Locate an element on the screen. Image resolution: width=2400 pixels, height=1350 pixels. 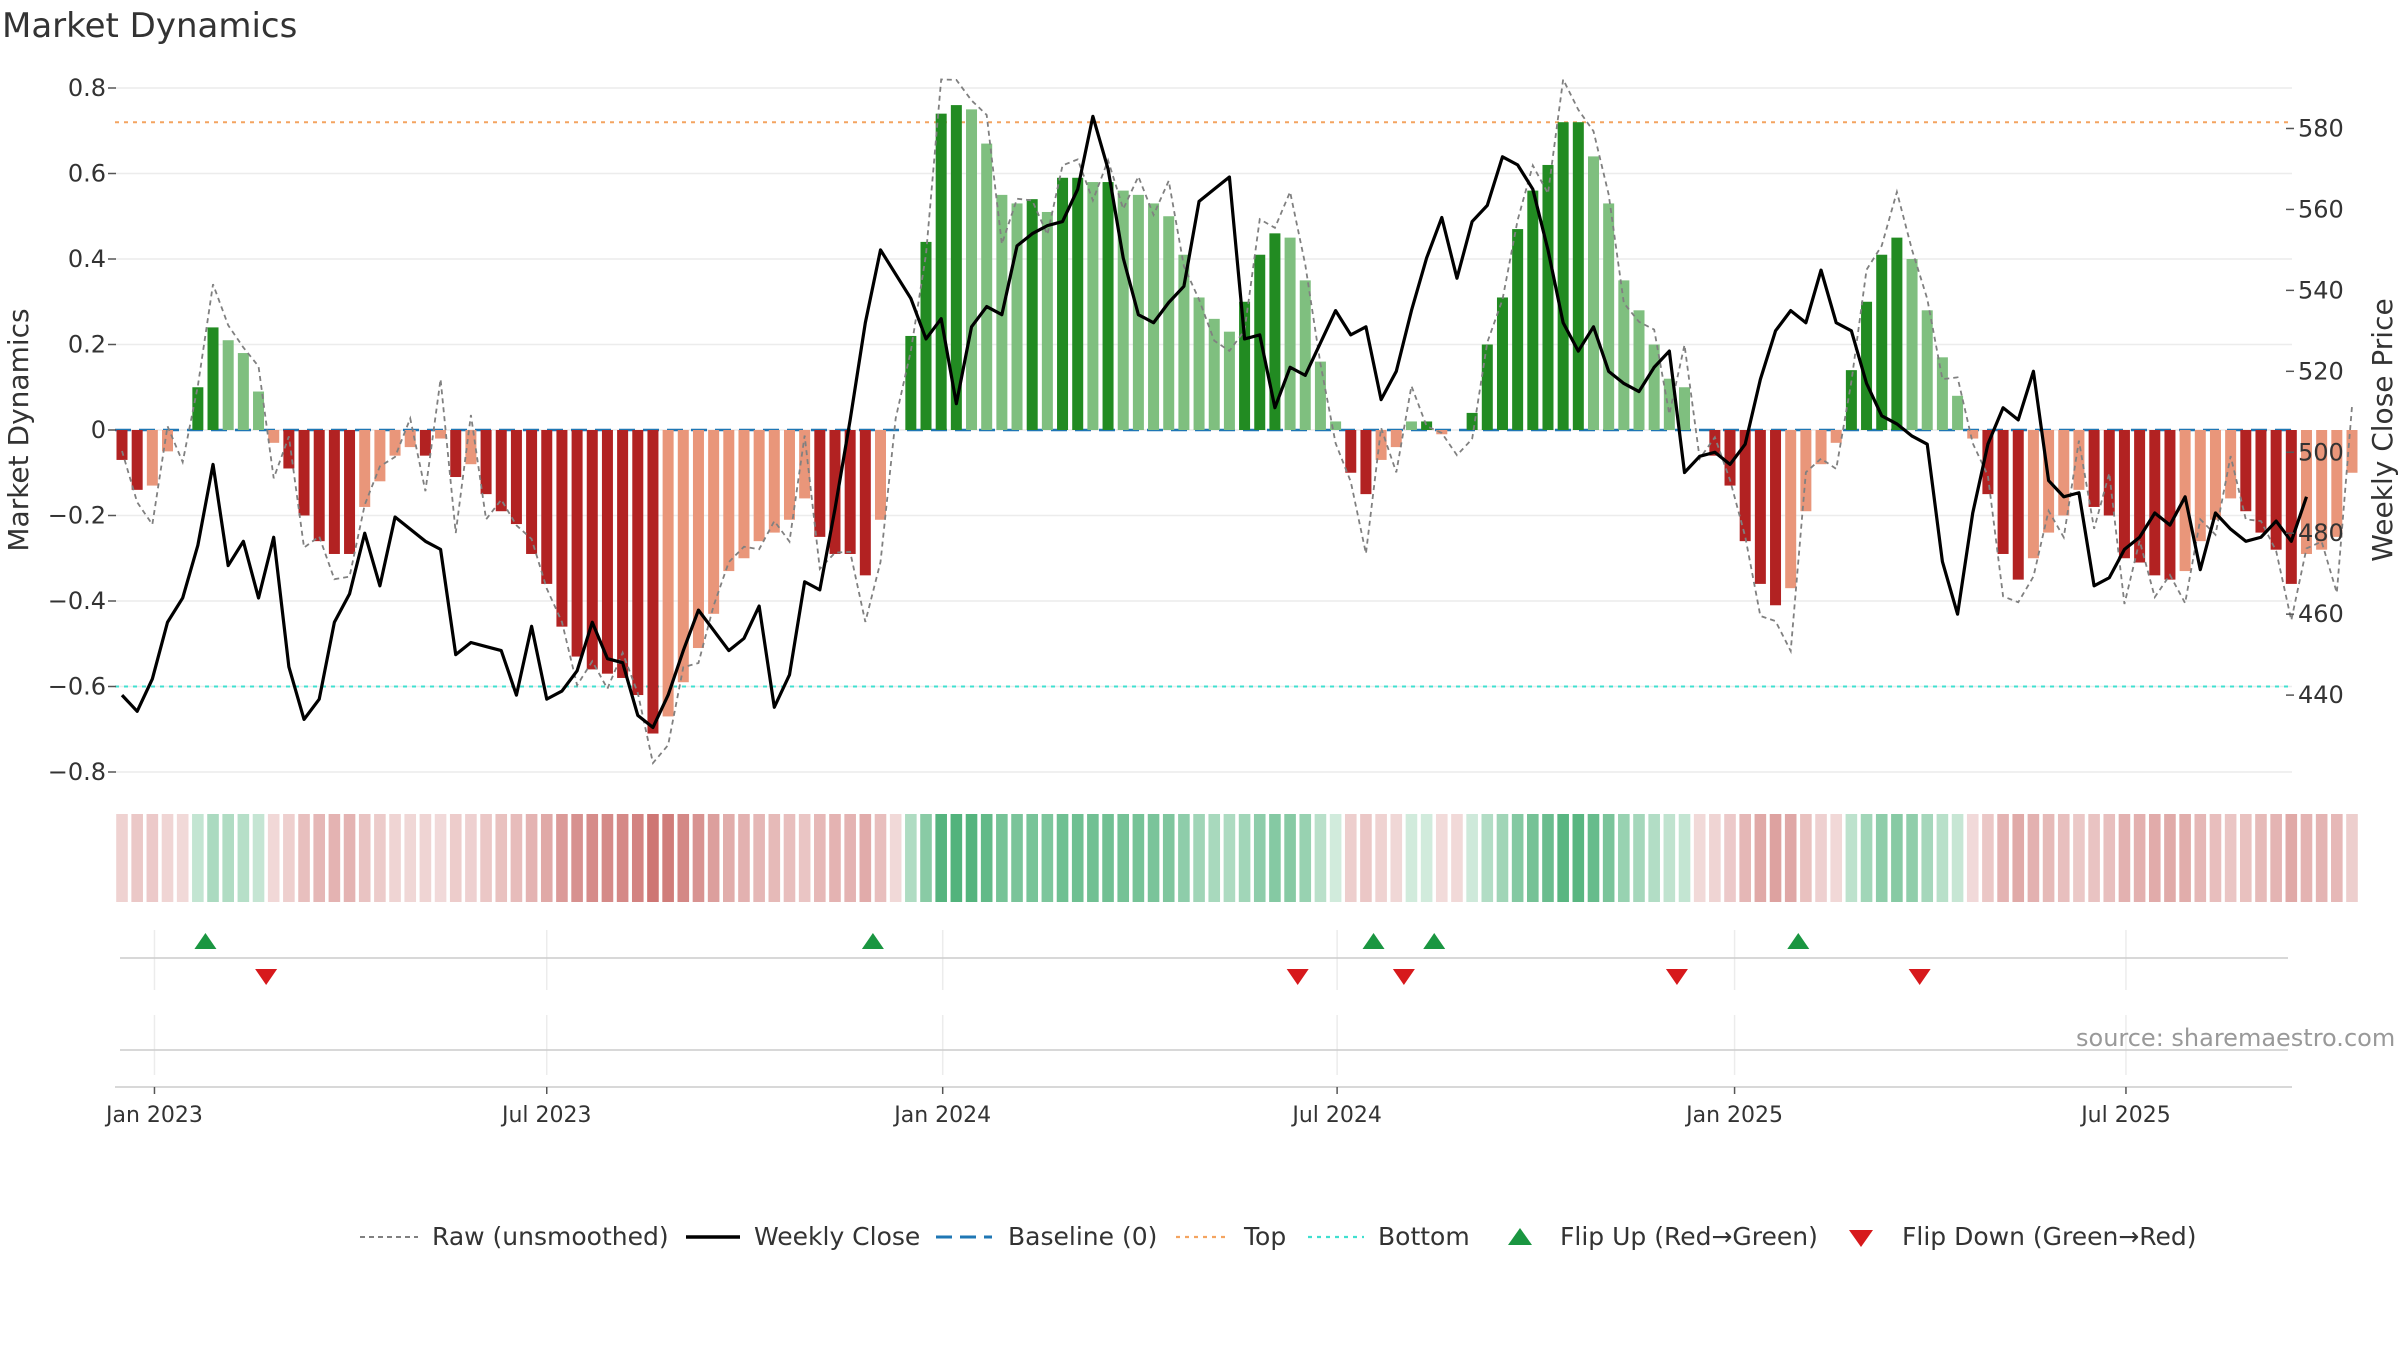
y-tick-label-left: −0.4 is located at coordinates (77, 601).